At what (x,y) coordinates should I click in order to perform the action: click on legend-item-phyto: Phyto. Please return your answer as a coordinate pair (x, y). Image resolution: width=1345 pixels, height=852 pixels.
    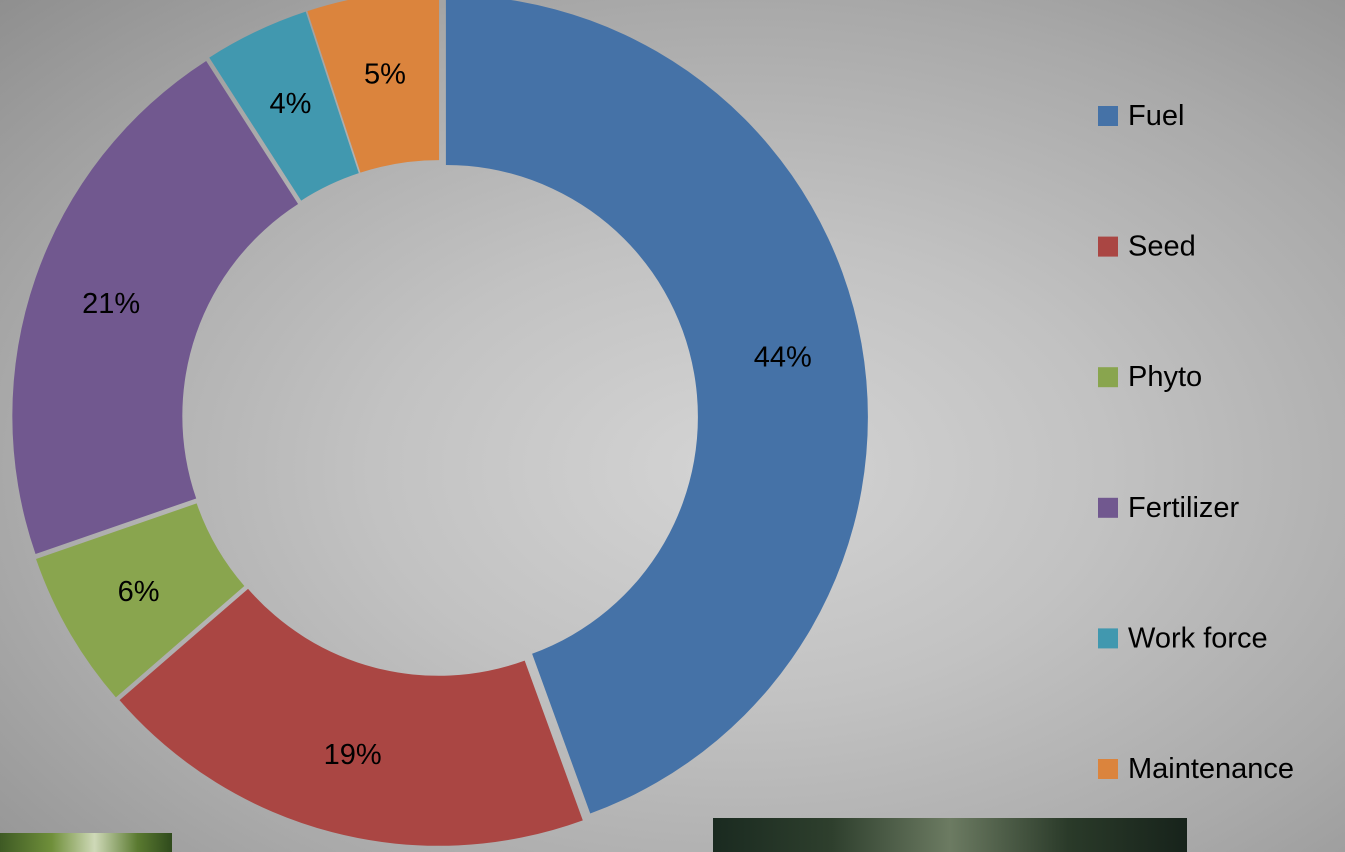
    Looking at the image, I should click on (1150, 377).